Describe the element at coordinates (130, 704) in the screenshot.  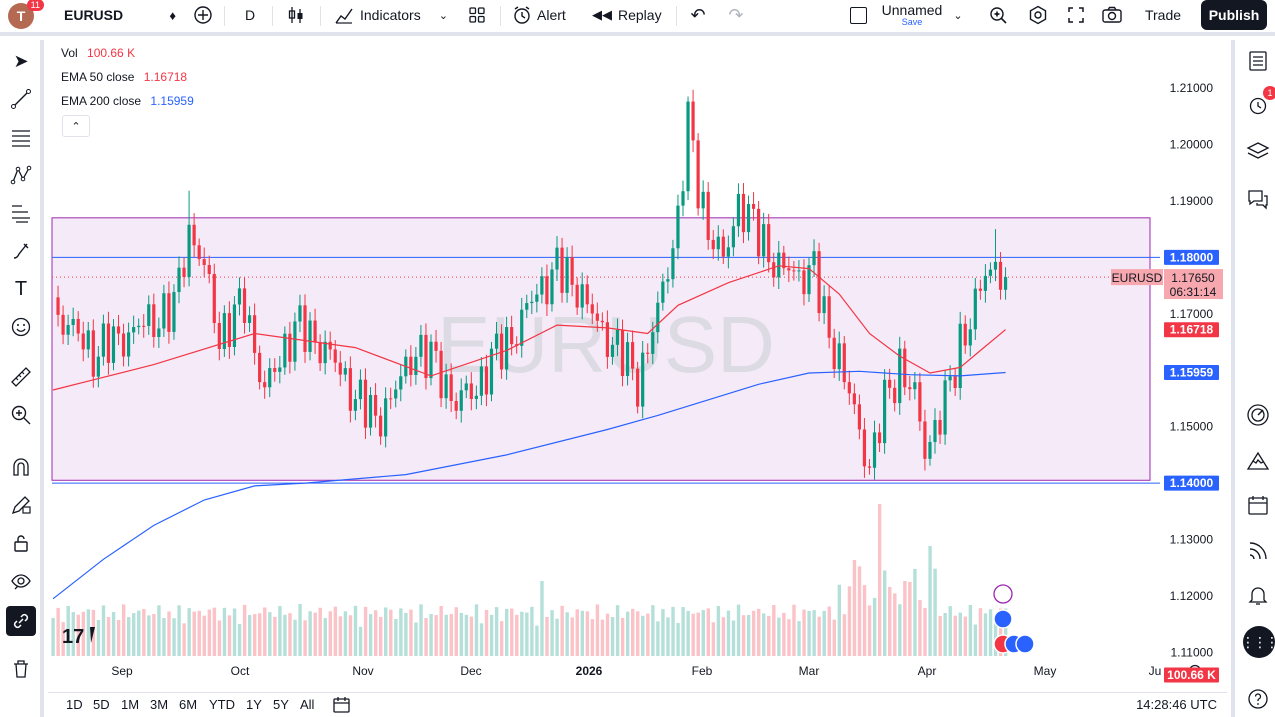
I see `range-1m: 1M` at that location.